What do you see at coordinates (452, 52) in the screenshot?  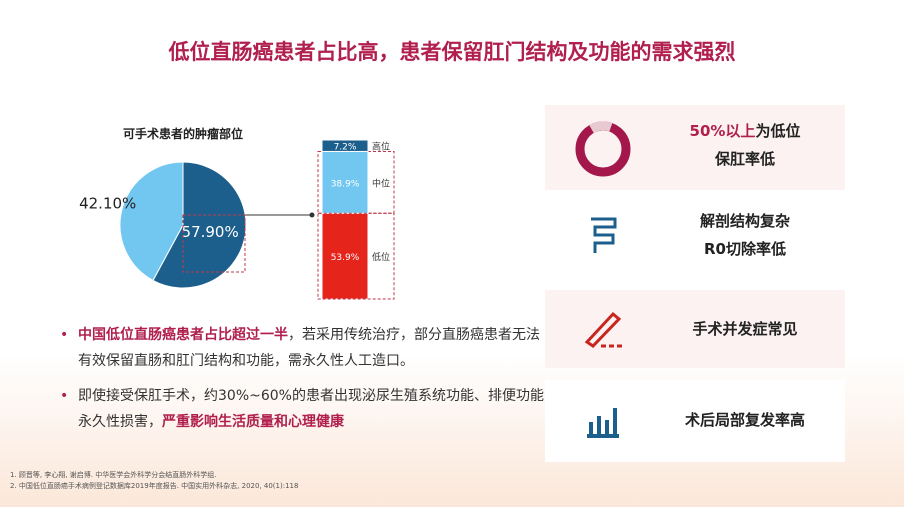 I see `slide-title: 低位直肠癌患者占比高，患者保留肛门结构及功能的需求强烈` at bounding box center [452, 52].